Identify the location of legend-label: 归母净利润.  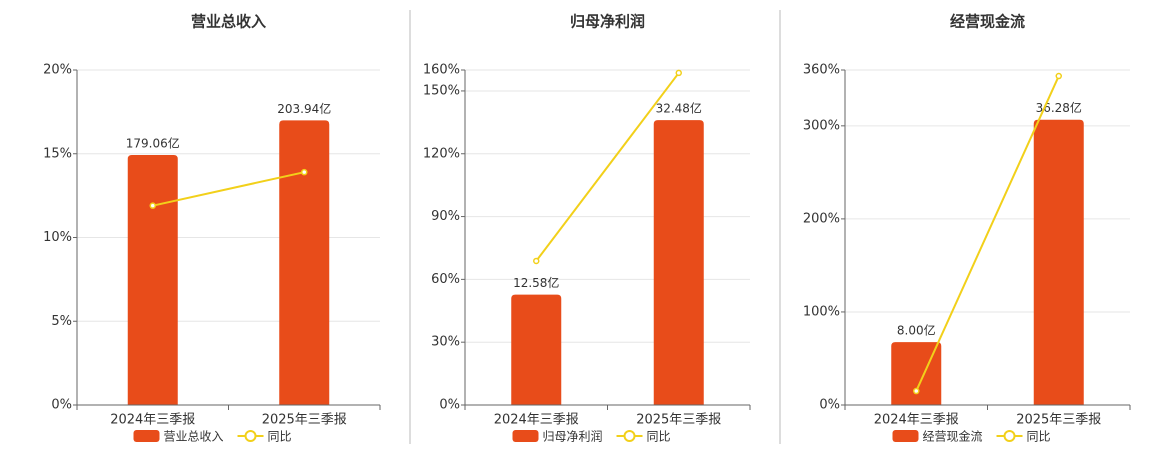
(573, 437).